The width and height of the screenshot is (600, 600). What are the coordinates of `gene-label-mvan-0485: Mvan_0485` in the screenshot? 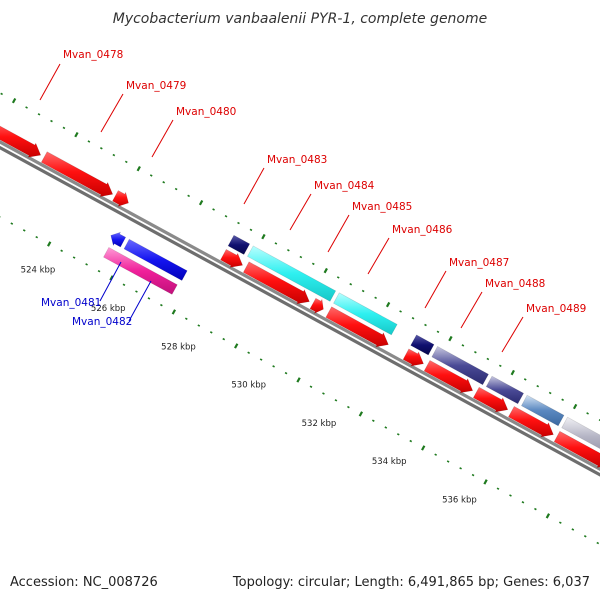 It's located at (382, 207).